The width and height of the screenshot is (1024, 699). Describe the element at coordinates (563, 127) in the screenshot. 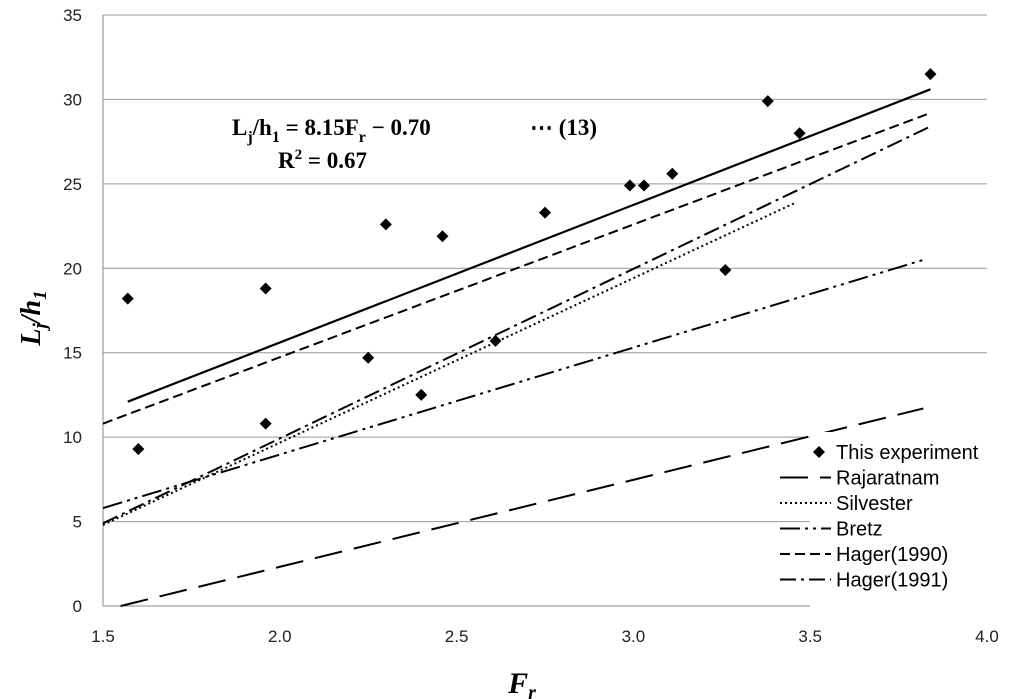

I see `equation-reference: ⋯ (13)` at that location.